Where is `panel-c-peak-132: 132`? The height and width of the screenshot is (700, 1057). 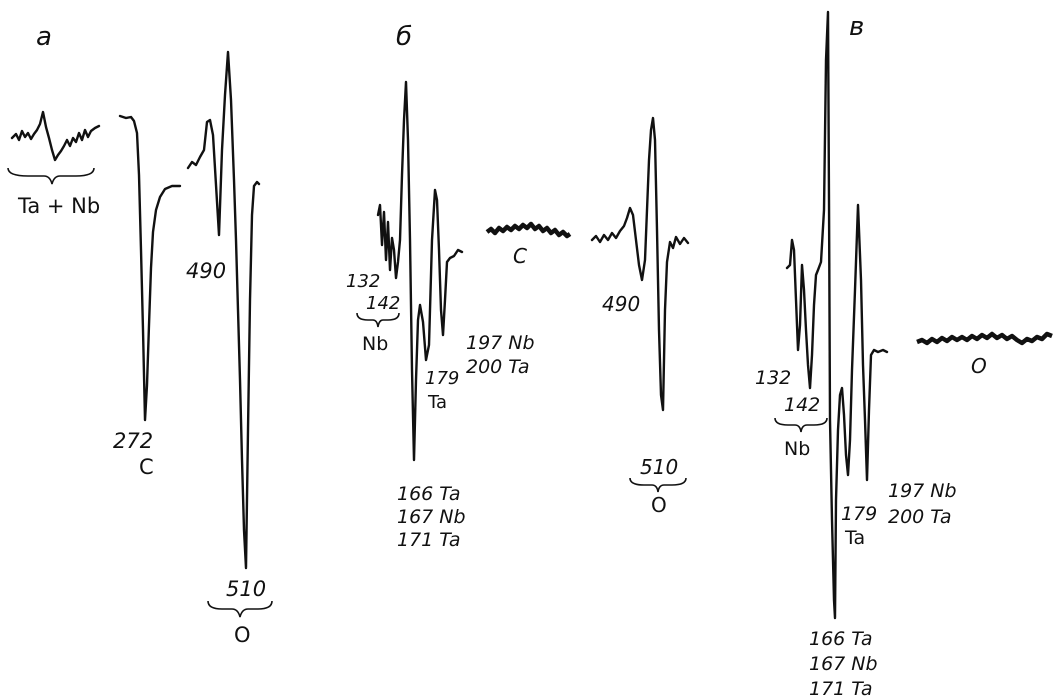 panel-c-peak-132: 132 is located at coordinates (773, 378).